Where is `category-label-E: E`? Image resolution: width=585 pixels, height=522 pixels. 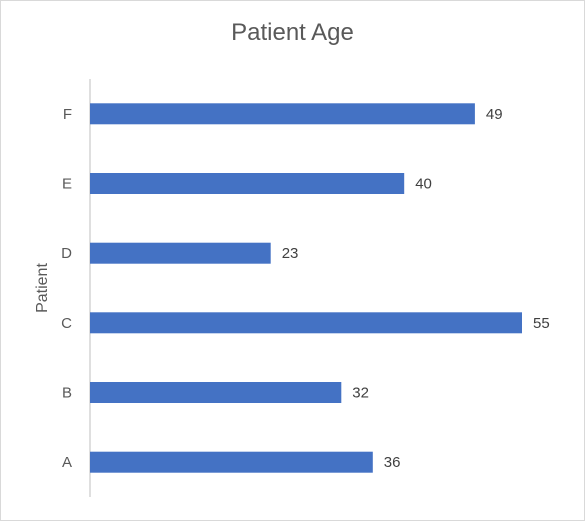
category-label-E: E is located at coordinates (67, 184).